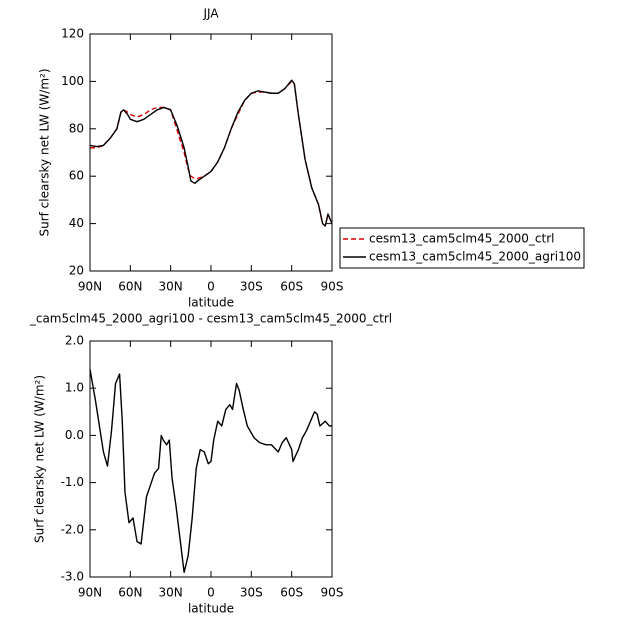  What do you see at coordinates (74, 341) in the screenshot?
I see `y-tick-label: 2.0` at bounding box center [74, 341].